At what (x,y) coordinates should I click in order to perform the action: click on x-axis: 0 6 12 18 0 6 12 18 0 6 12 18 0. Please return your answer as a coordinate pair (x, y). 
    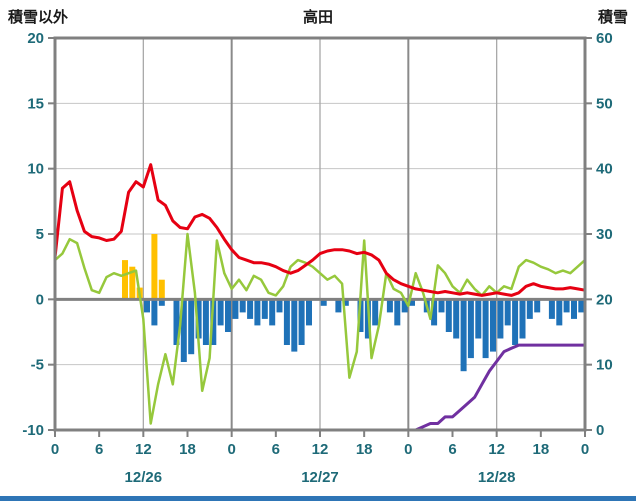
    Looking at the image, I should click on (320, 444).